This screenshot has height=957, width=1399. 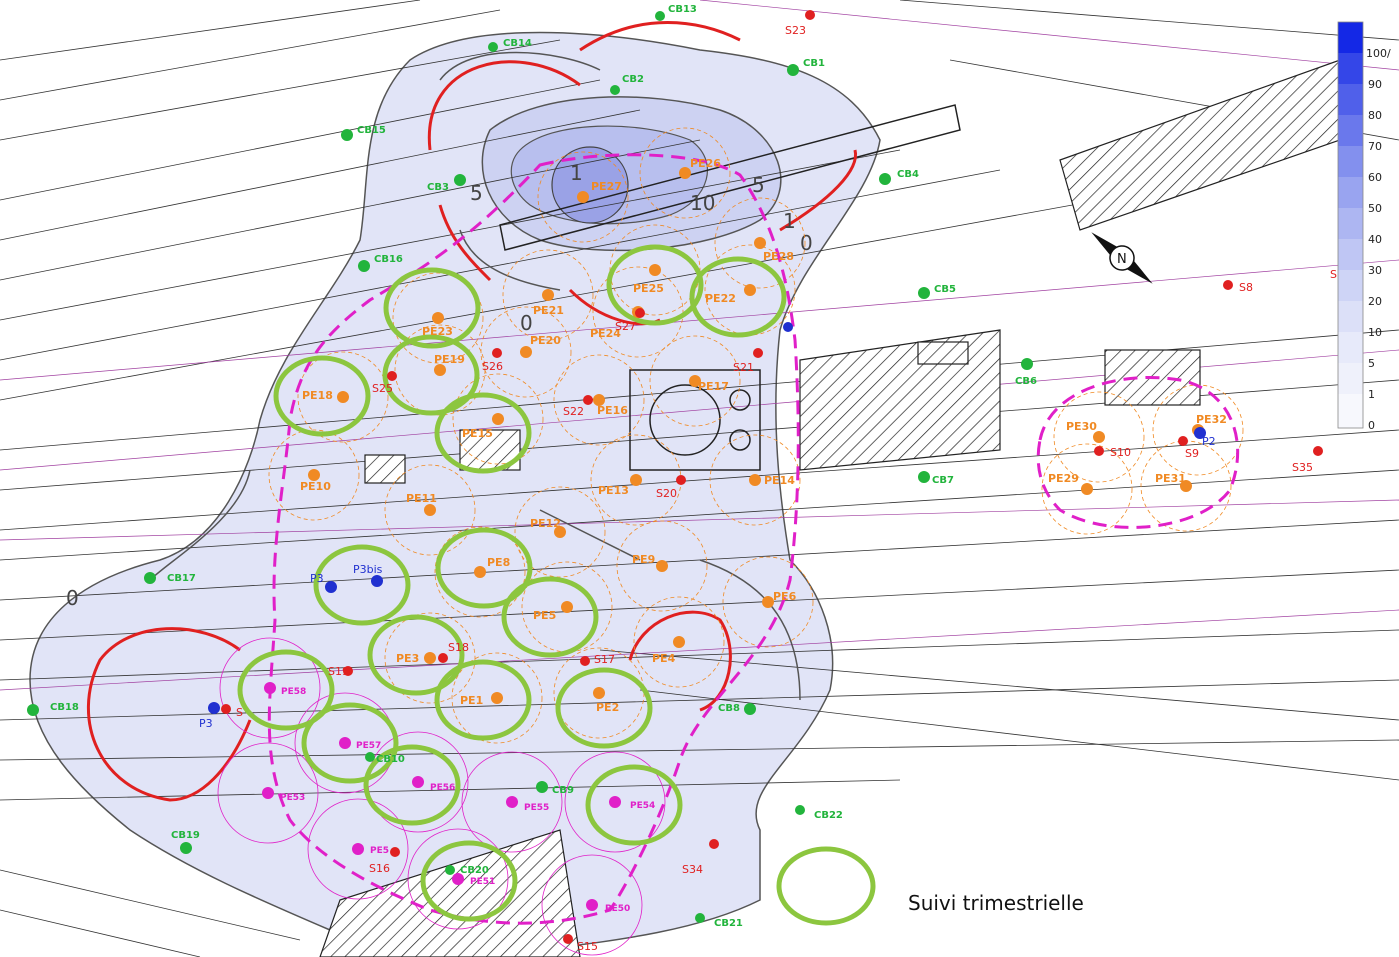 I want to click on cb-point: CB1, so click(x=806, y=67).